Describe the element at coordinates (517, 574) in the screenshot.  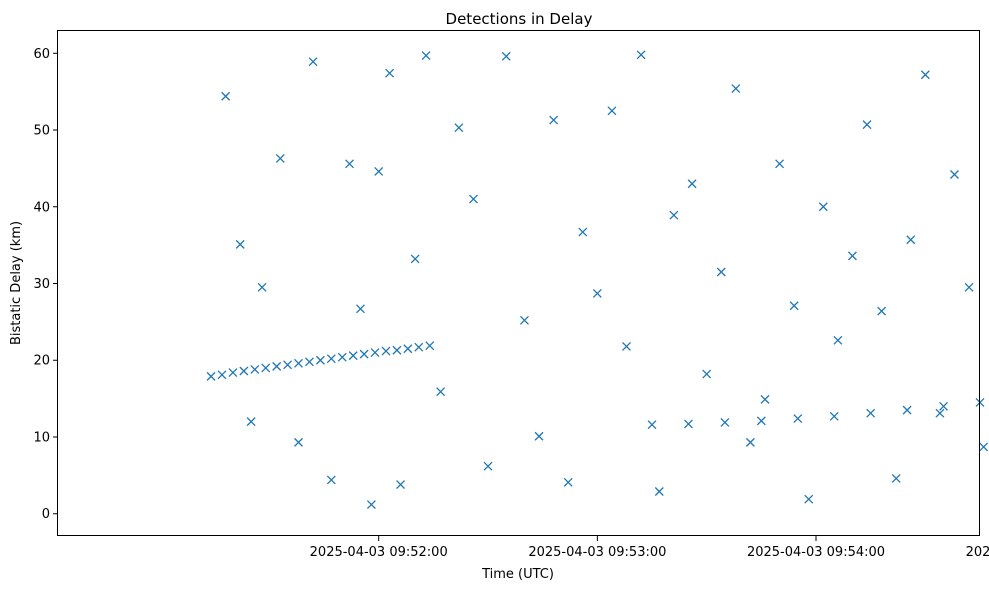
I see `x-axis-label: Time (UTC)` at that location.